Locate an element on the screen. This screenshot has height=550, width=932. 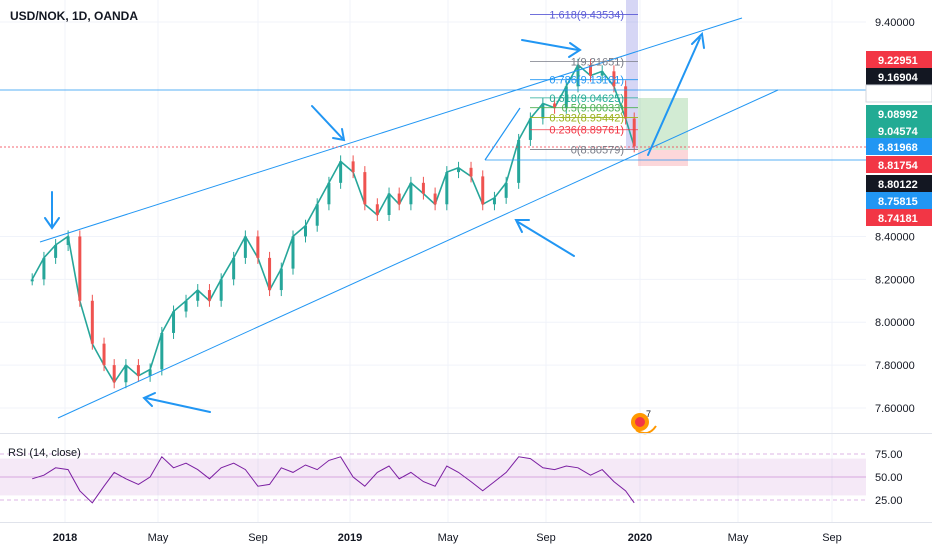
symbol-title: USD/NOK, 1D, OANDA is located at coordinates (74, 16).